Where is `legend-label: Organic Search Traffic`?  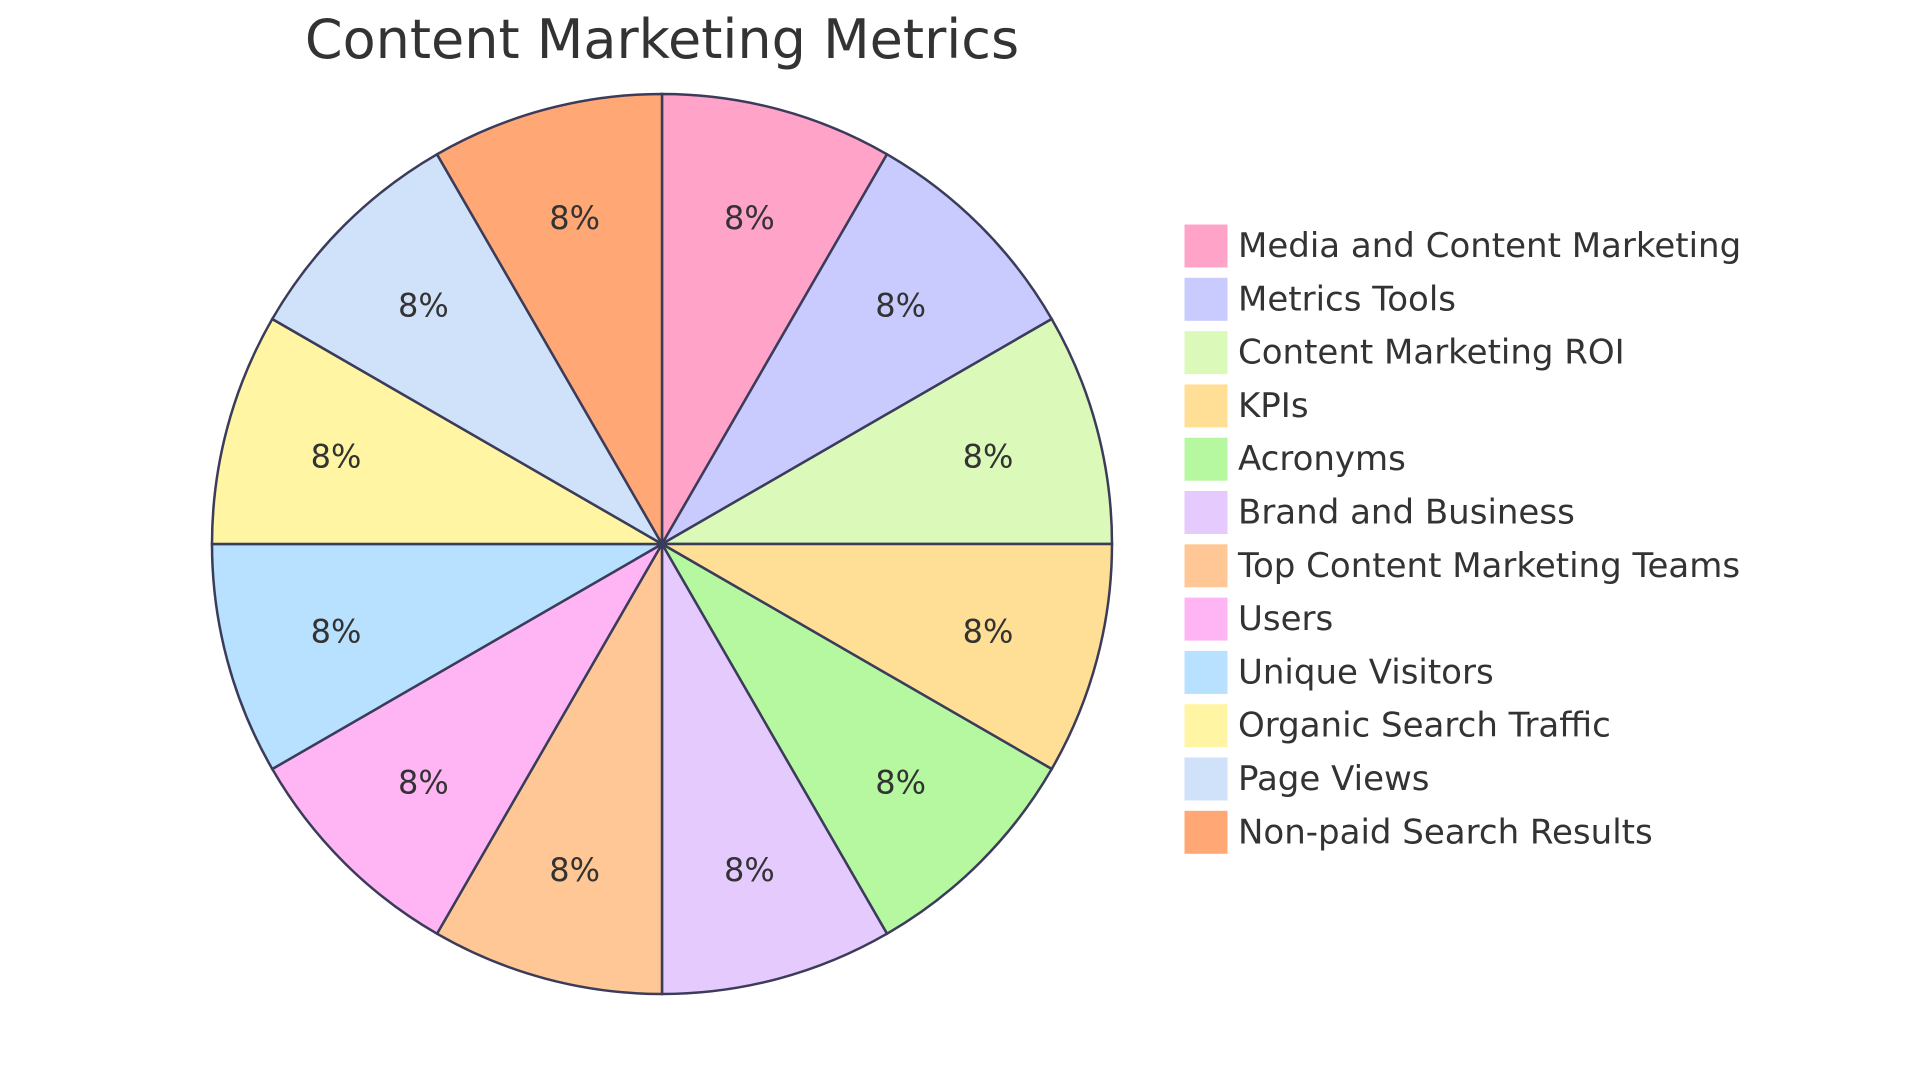
legend-label: Organic Search Traffic is located at coordinates (1424, 726).